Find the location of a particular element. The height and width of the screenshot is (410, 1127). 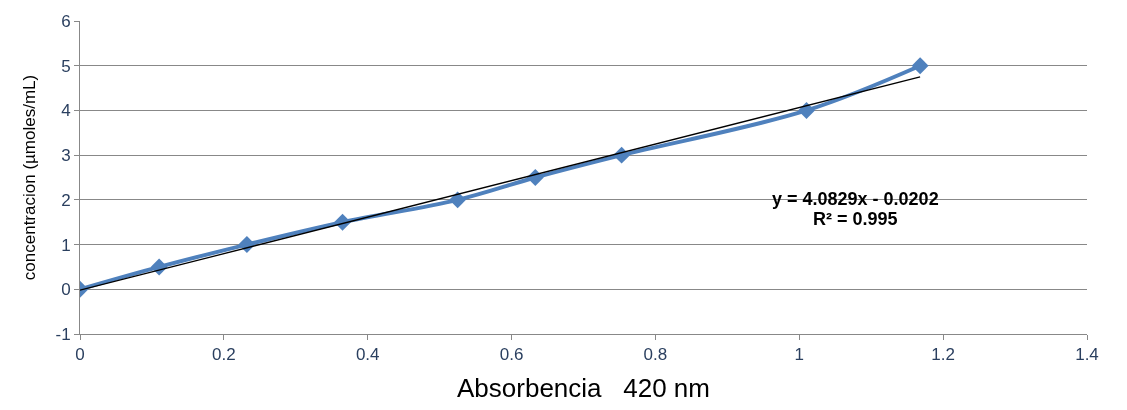

y-tick-label: -1 is located at coordinates (63, 334).